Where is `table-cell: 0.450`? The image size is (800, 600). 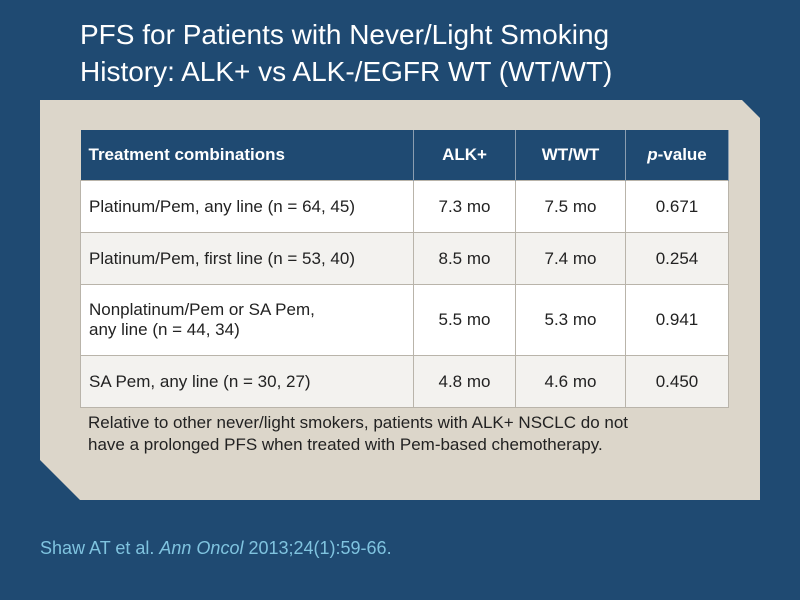 table-cell: 0.450 is located at coordinates (677, 381).